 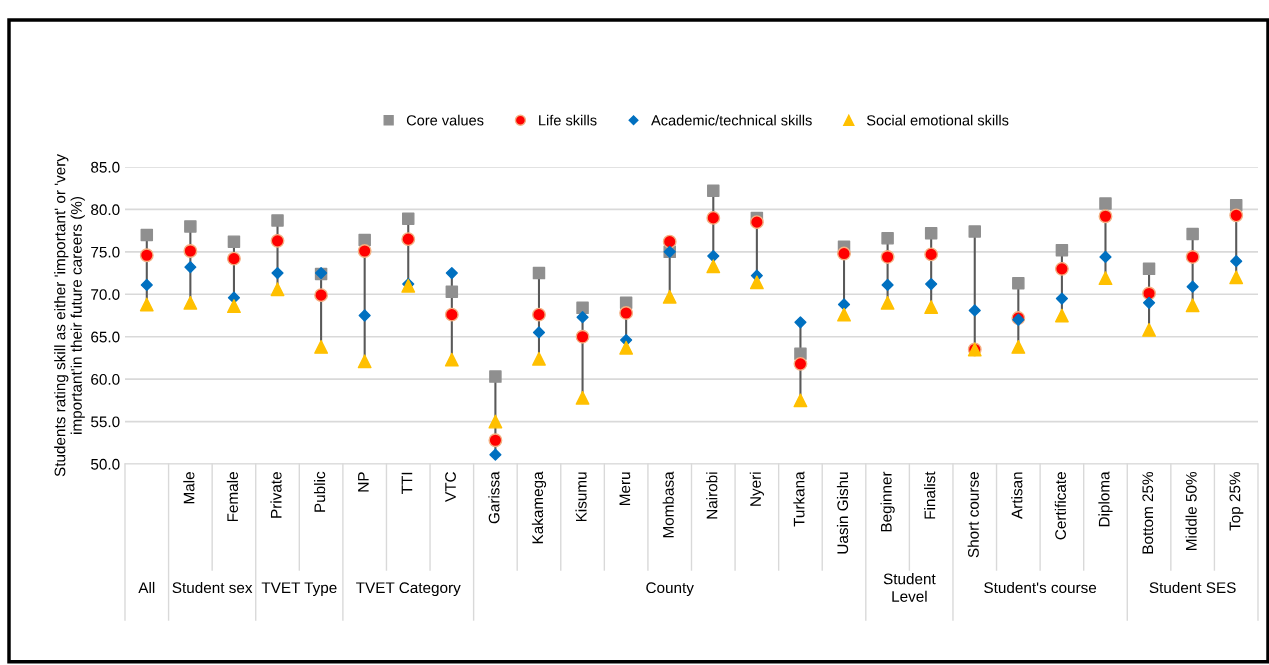 What do you see at coordinates (276, 495) in the screenshot?
I see `x-tick-label: Private` at bounding box center [276, 495].